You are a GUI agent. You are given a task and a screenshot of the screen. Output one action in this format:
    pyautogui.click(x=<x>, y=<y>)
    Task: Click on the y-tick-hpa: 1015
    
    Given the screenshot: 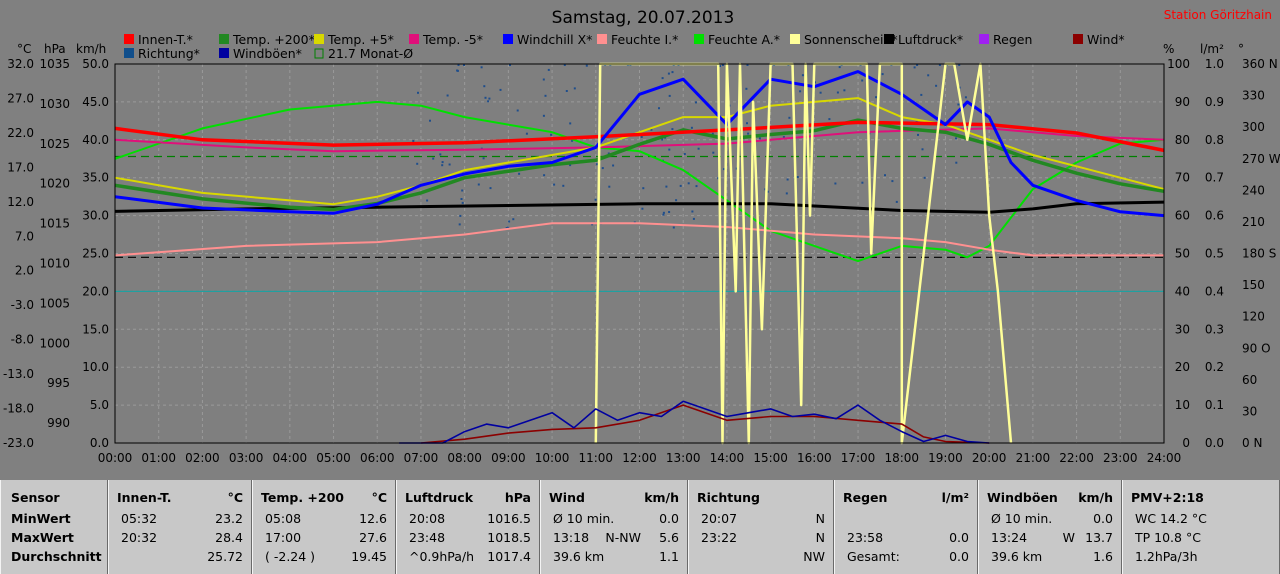 What is the action you would take?
    pyautogui.click(x=54, y=224)
    